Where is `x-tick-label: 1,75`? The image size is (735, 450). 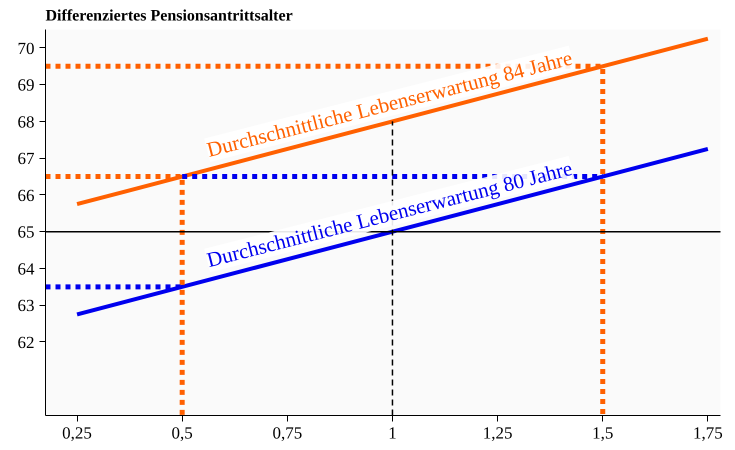 x-tick-label: 1,75 is located at coordinates (708, 433).